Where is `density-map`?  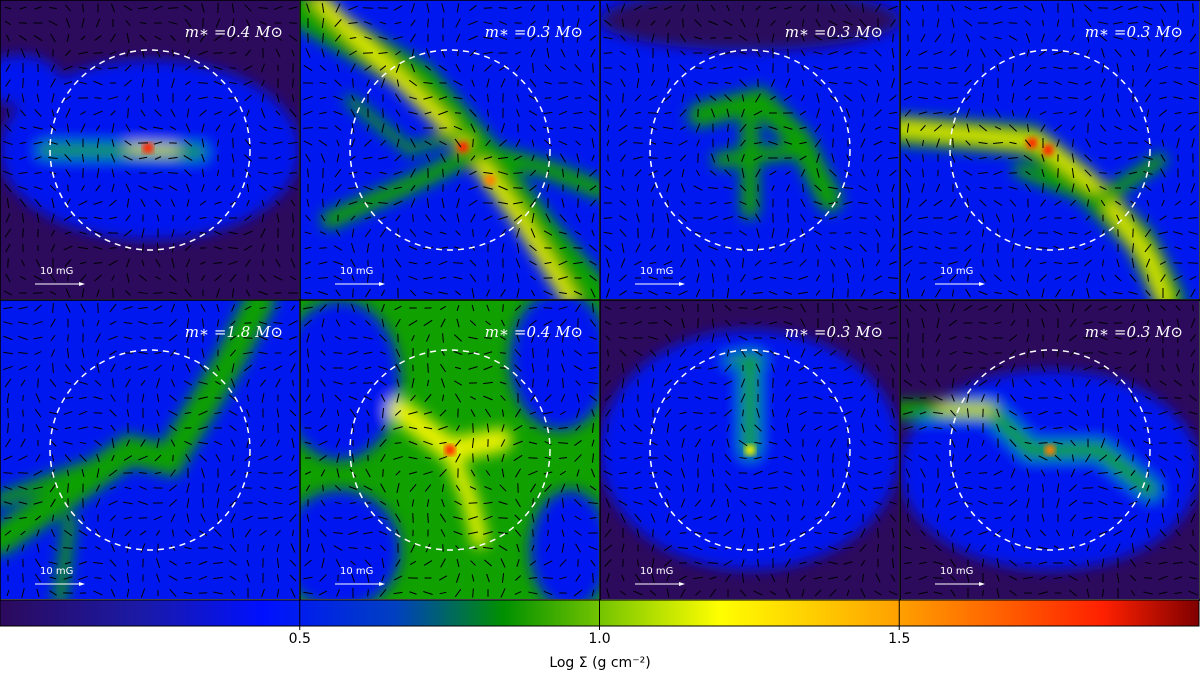
density-map is located at coordinates (149, 149).